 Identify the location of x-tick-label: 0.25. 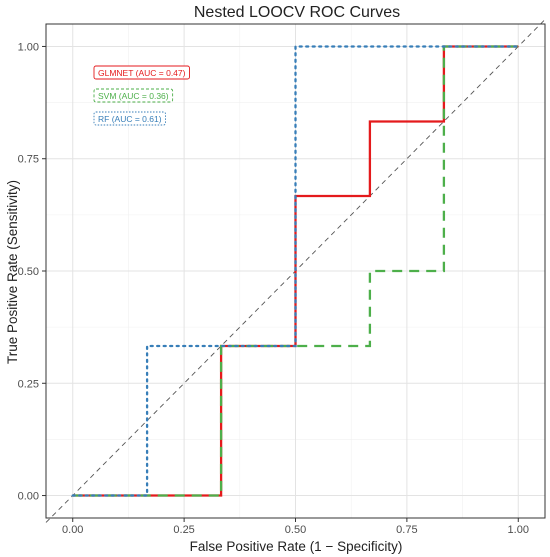
(183, 530).